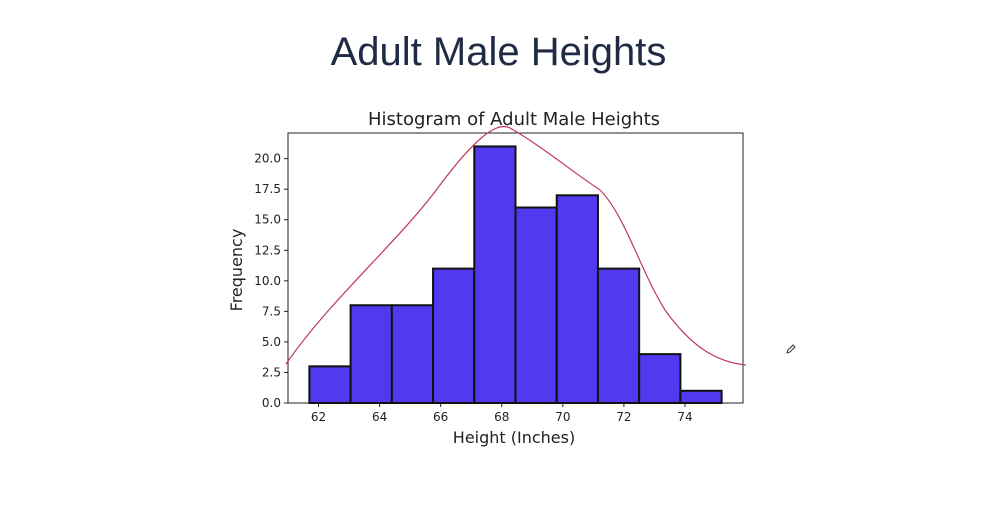 The image size is (997, 532). I want to click on x-tick-label: 70, so click(562, 417).